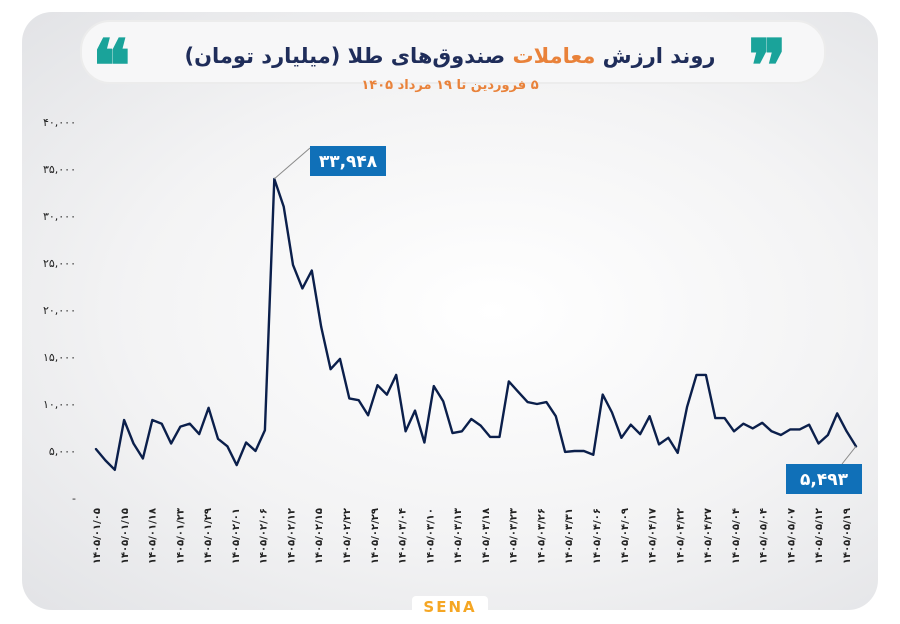 The image size is (900, 624). What do you see at coordinates (153, 536) in the screenshot?
I see `x-tick-label: ۱۴۰۵/۰۱/۱۸` at bounding box center [153, 536].